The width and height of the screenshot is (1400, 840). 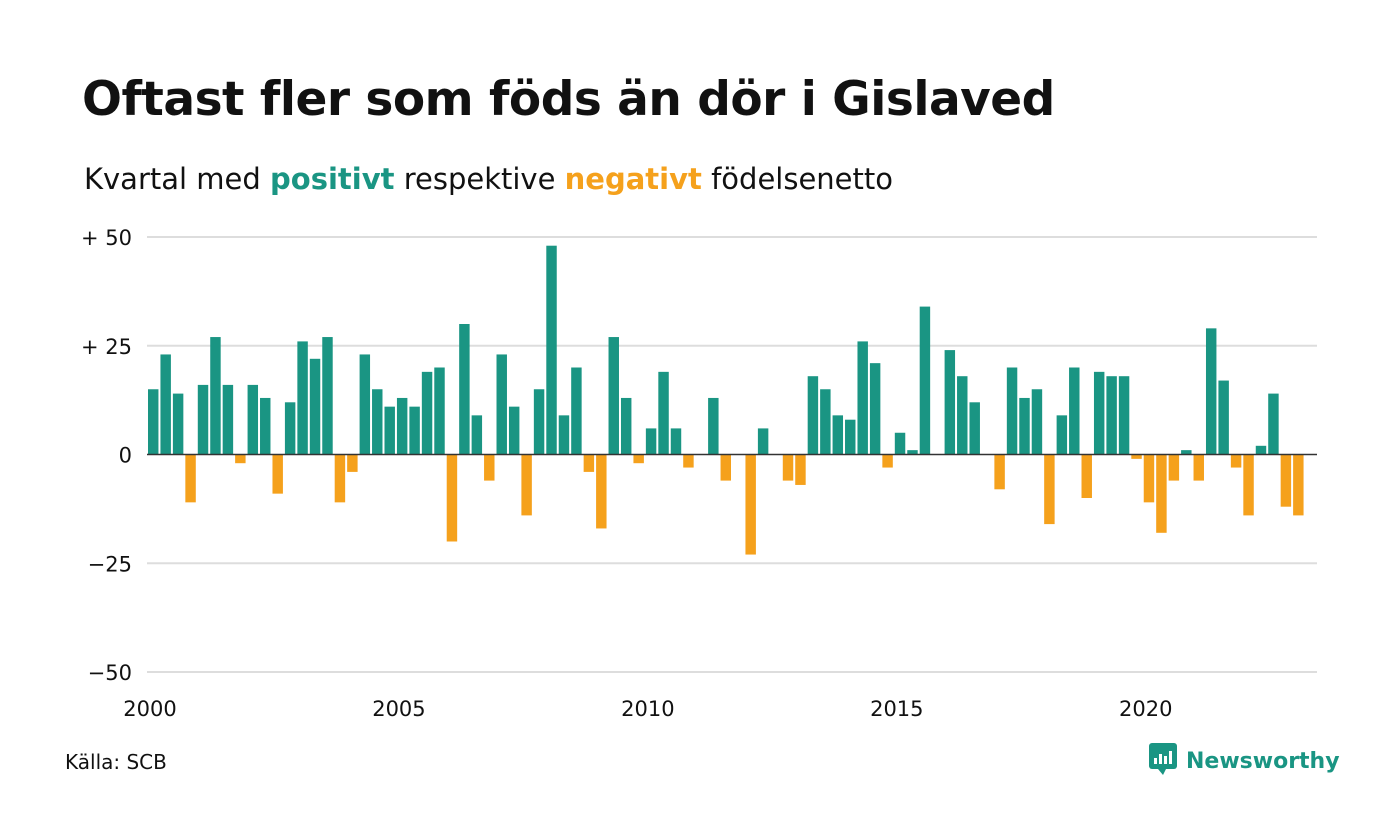 I want to click on bar-2011-q3, so click(x=725, y=467).